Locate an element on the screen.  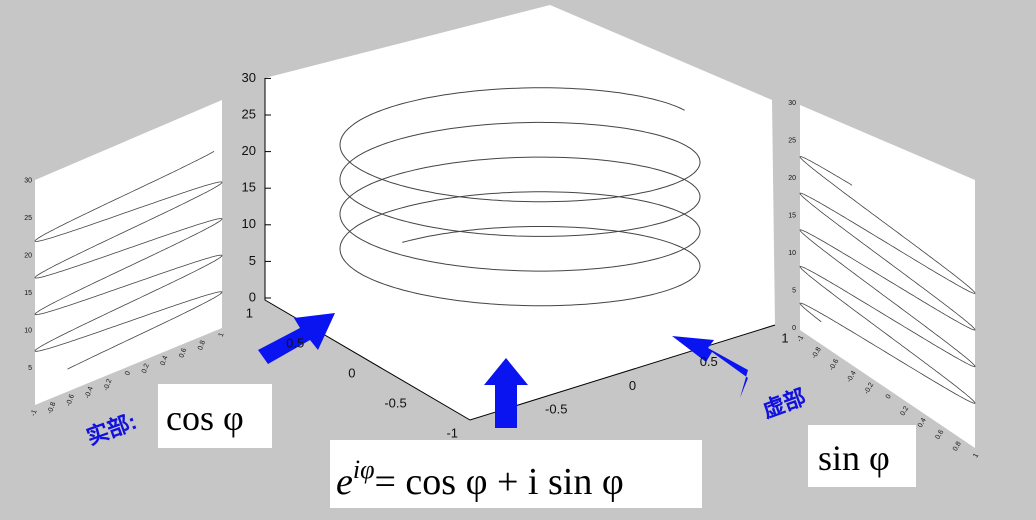
y-tick-label: 1 is located at coordinates (784, 337).